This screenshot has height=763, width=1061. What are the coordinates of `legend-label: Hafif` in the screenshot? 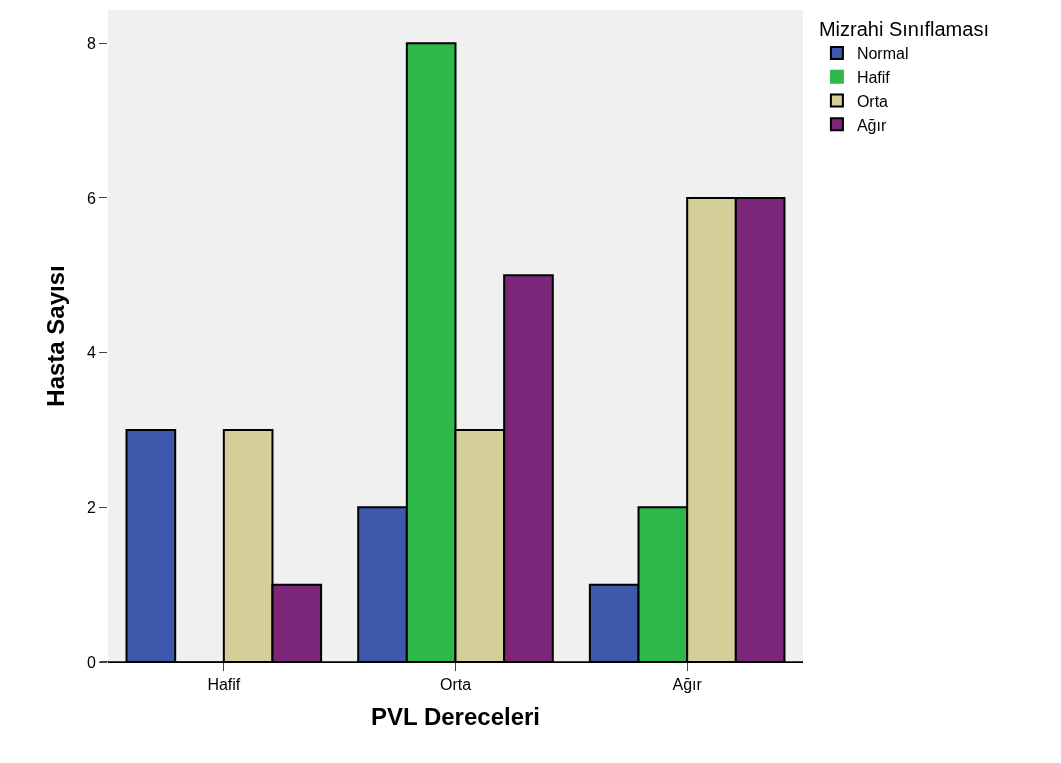 It's located at (873, 77).